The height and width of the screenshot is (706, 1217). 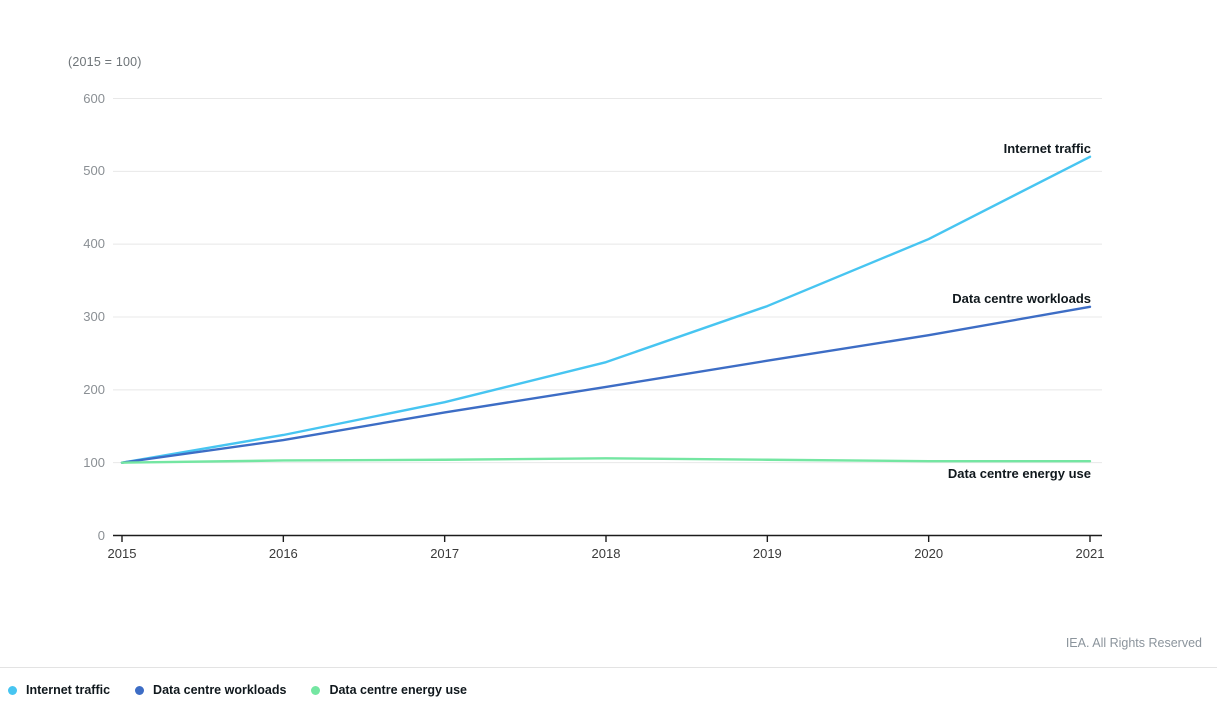 What do you see at coordinates (94, 171) in the screenshot?
I see `y-tick-label: 500` at bounding box center [94, 171].